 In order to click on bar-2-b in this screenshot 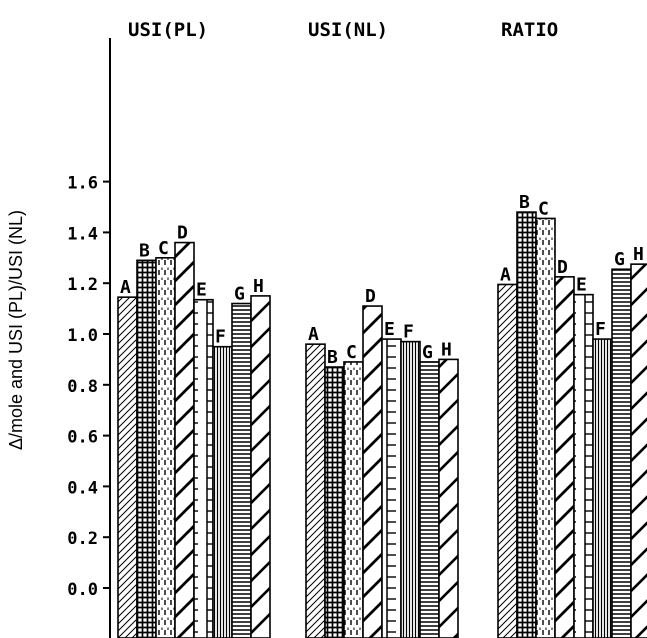, I will do `click(526, 424)`.